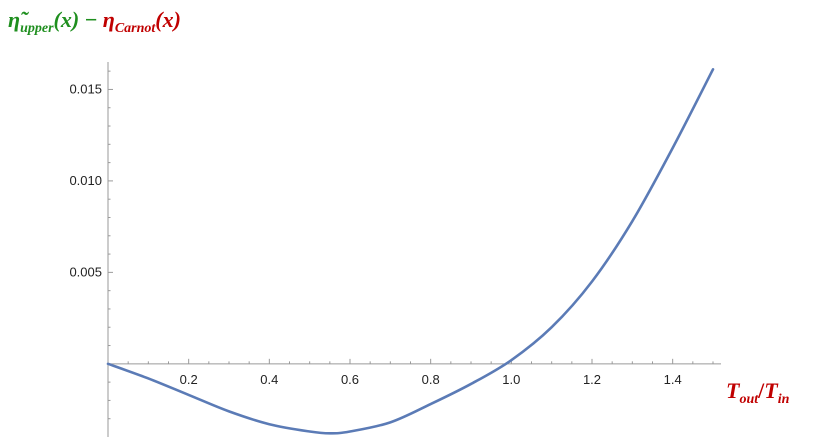 Image resolution: width=832 pixels, height=443 pixels. Describe the element at coordinates (511, 379) in the screenshot. I see `x-tick-label: 1.0` at that location.